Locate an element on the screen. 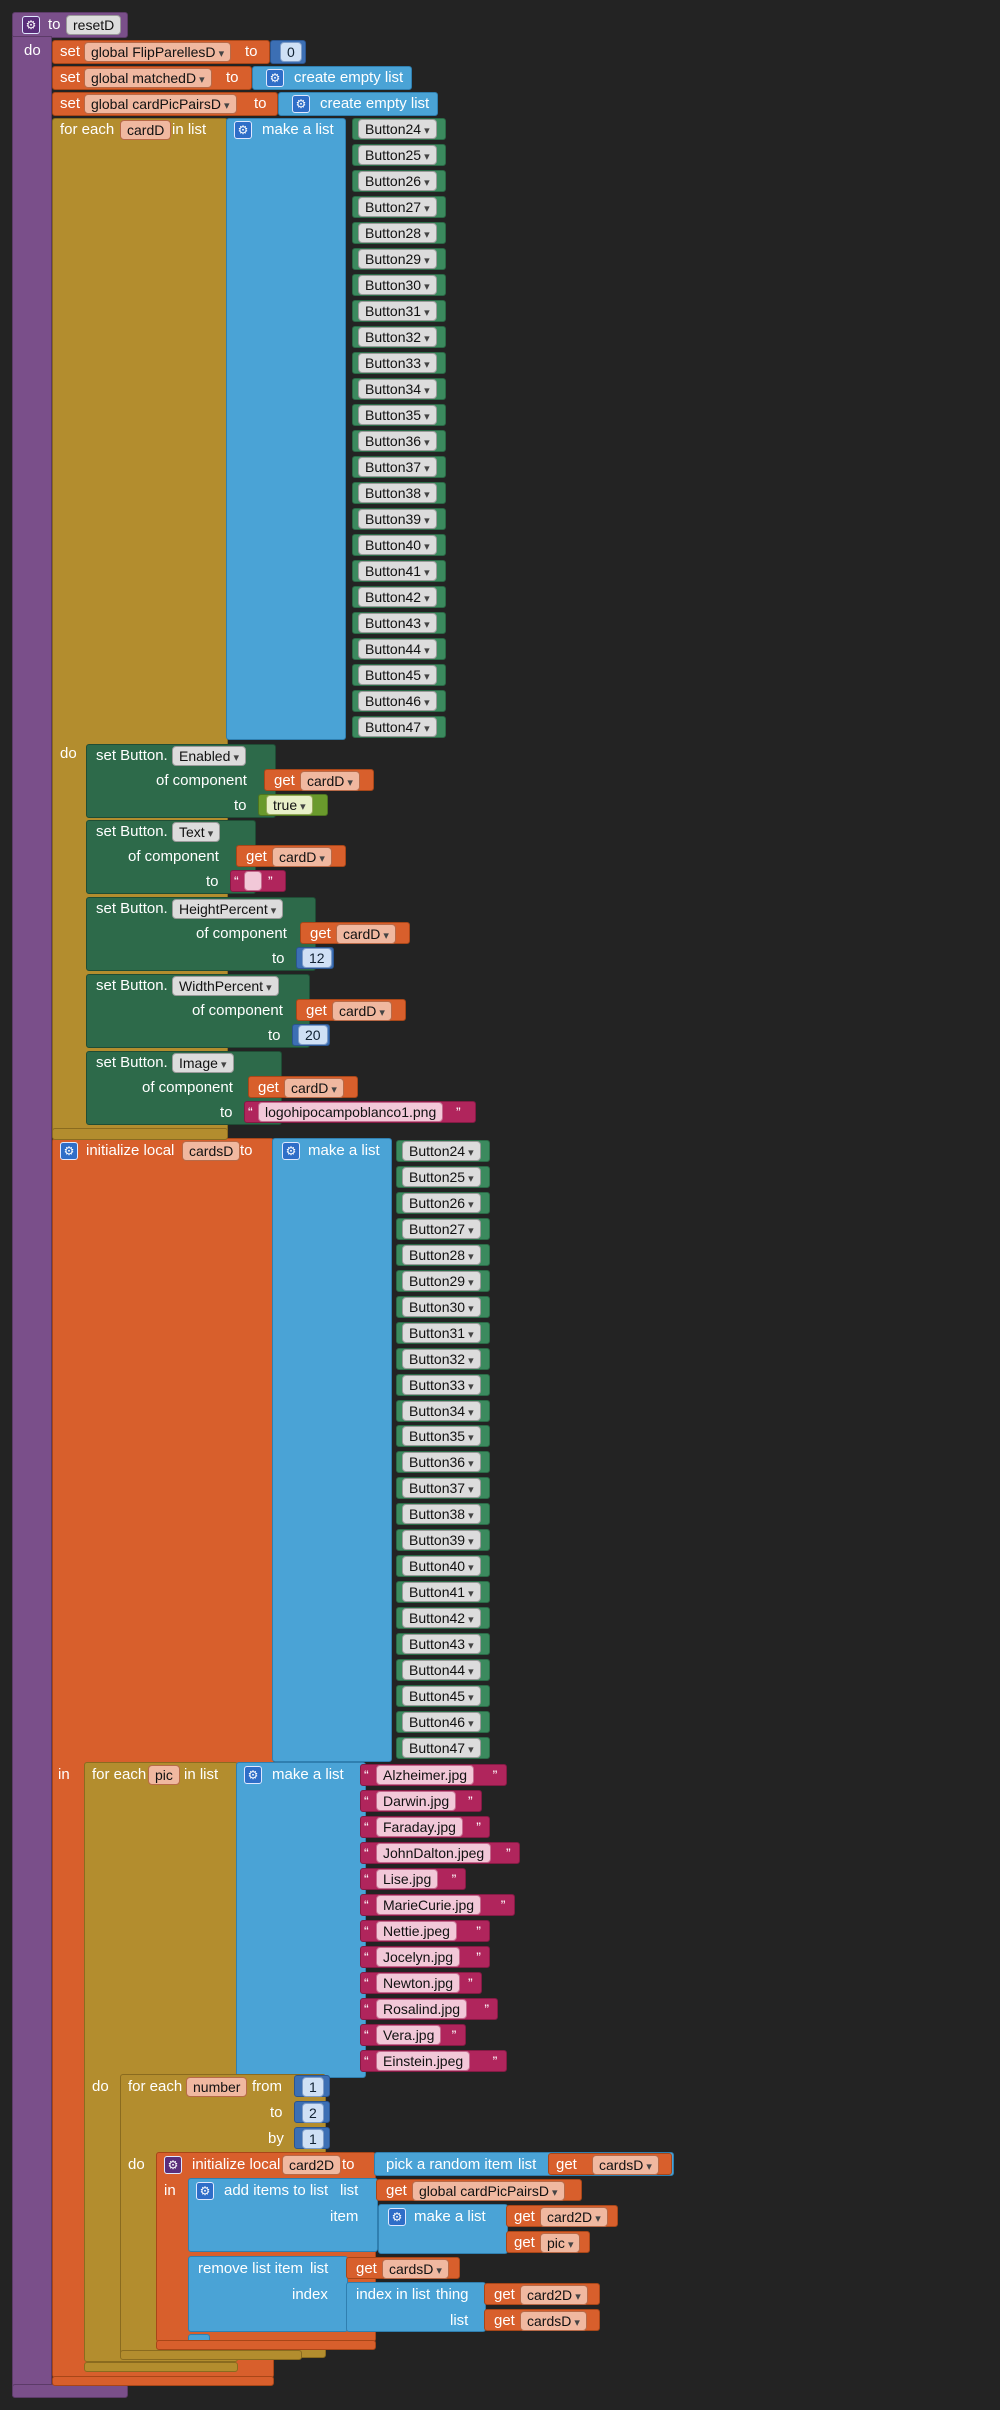 The height and width of the screenshot is (2410, 1000). number-value: 20 is located at coordinates (313, 1035).